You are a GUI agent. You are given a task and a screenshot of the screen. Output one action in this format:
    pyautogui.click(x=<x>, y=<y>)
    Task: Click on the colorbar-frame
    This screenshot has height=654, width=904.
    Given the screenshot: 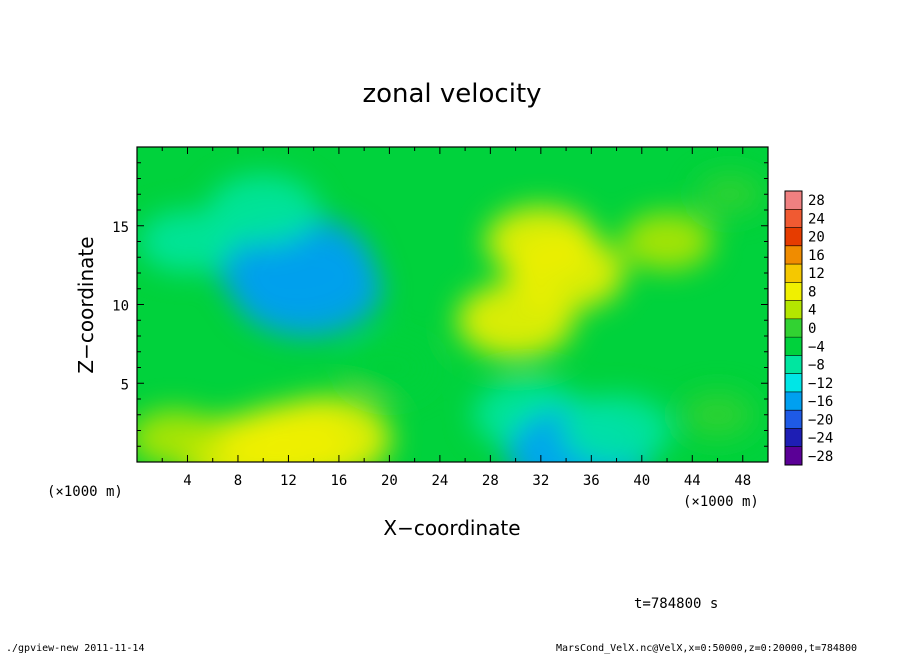 What is the action you would take?
    pyautogui.click(x=793, y=328)
    